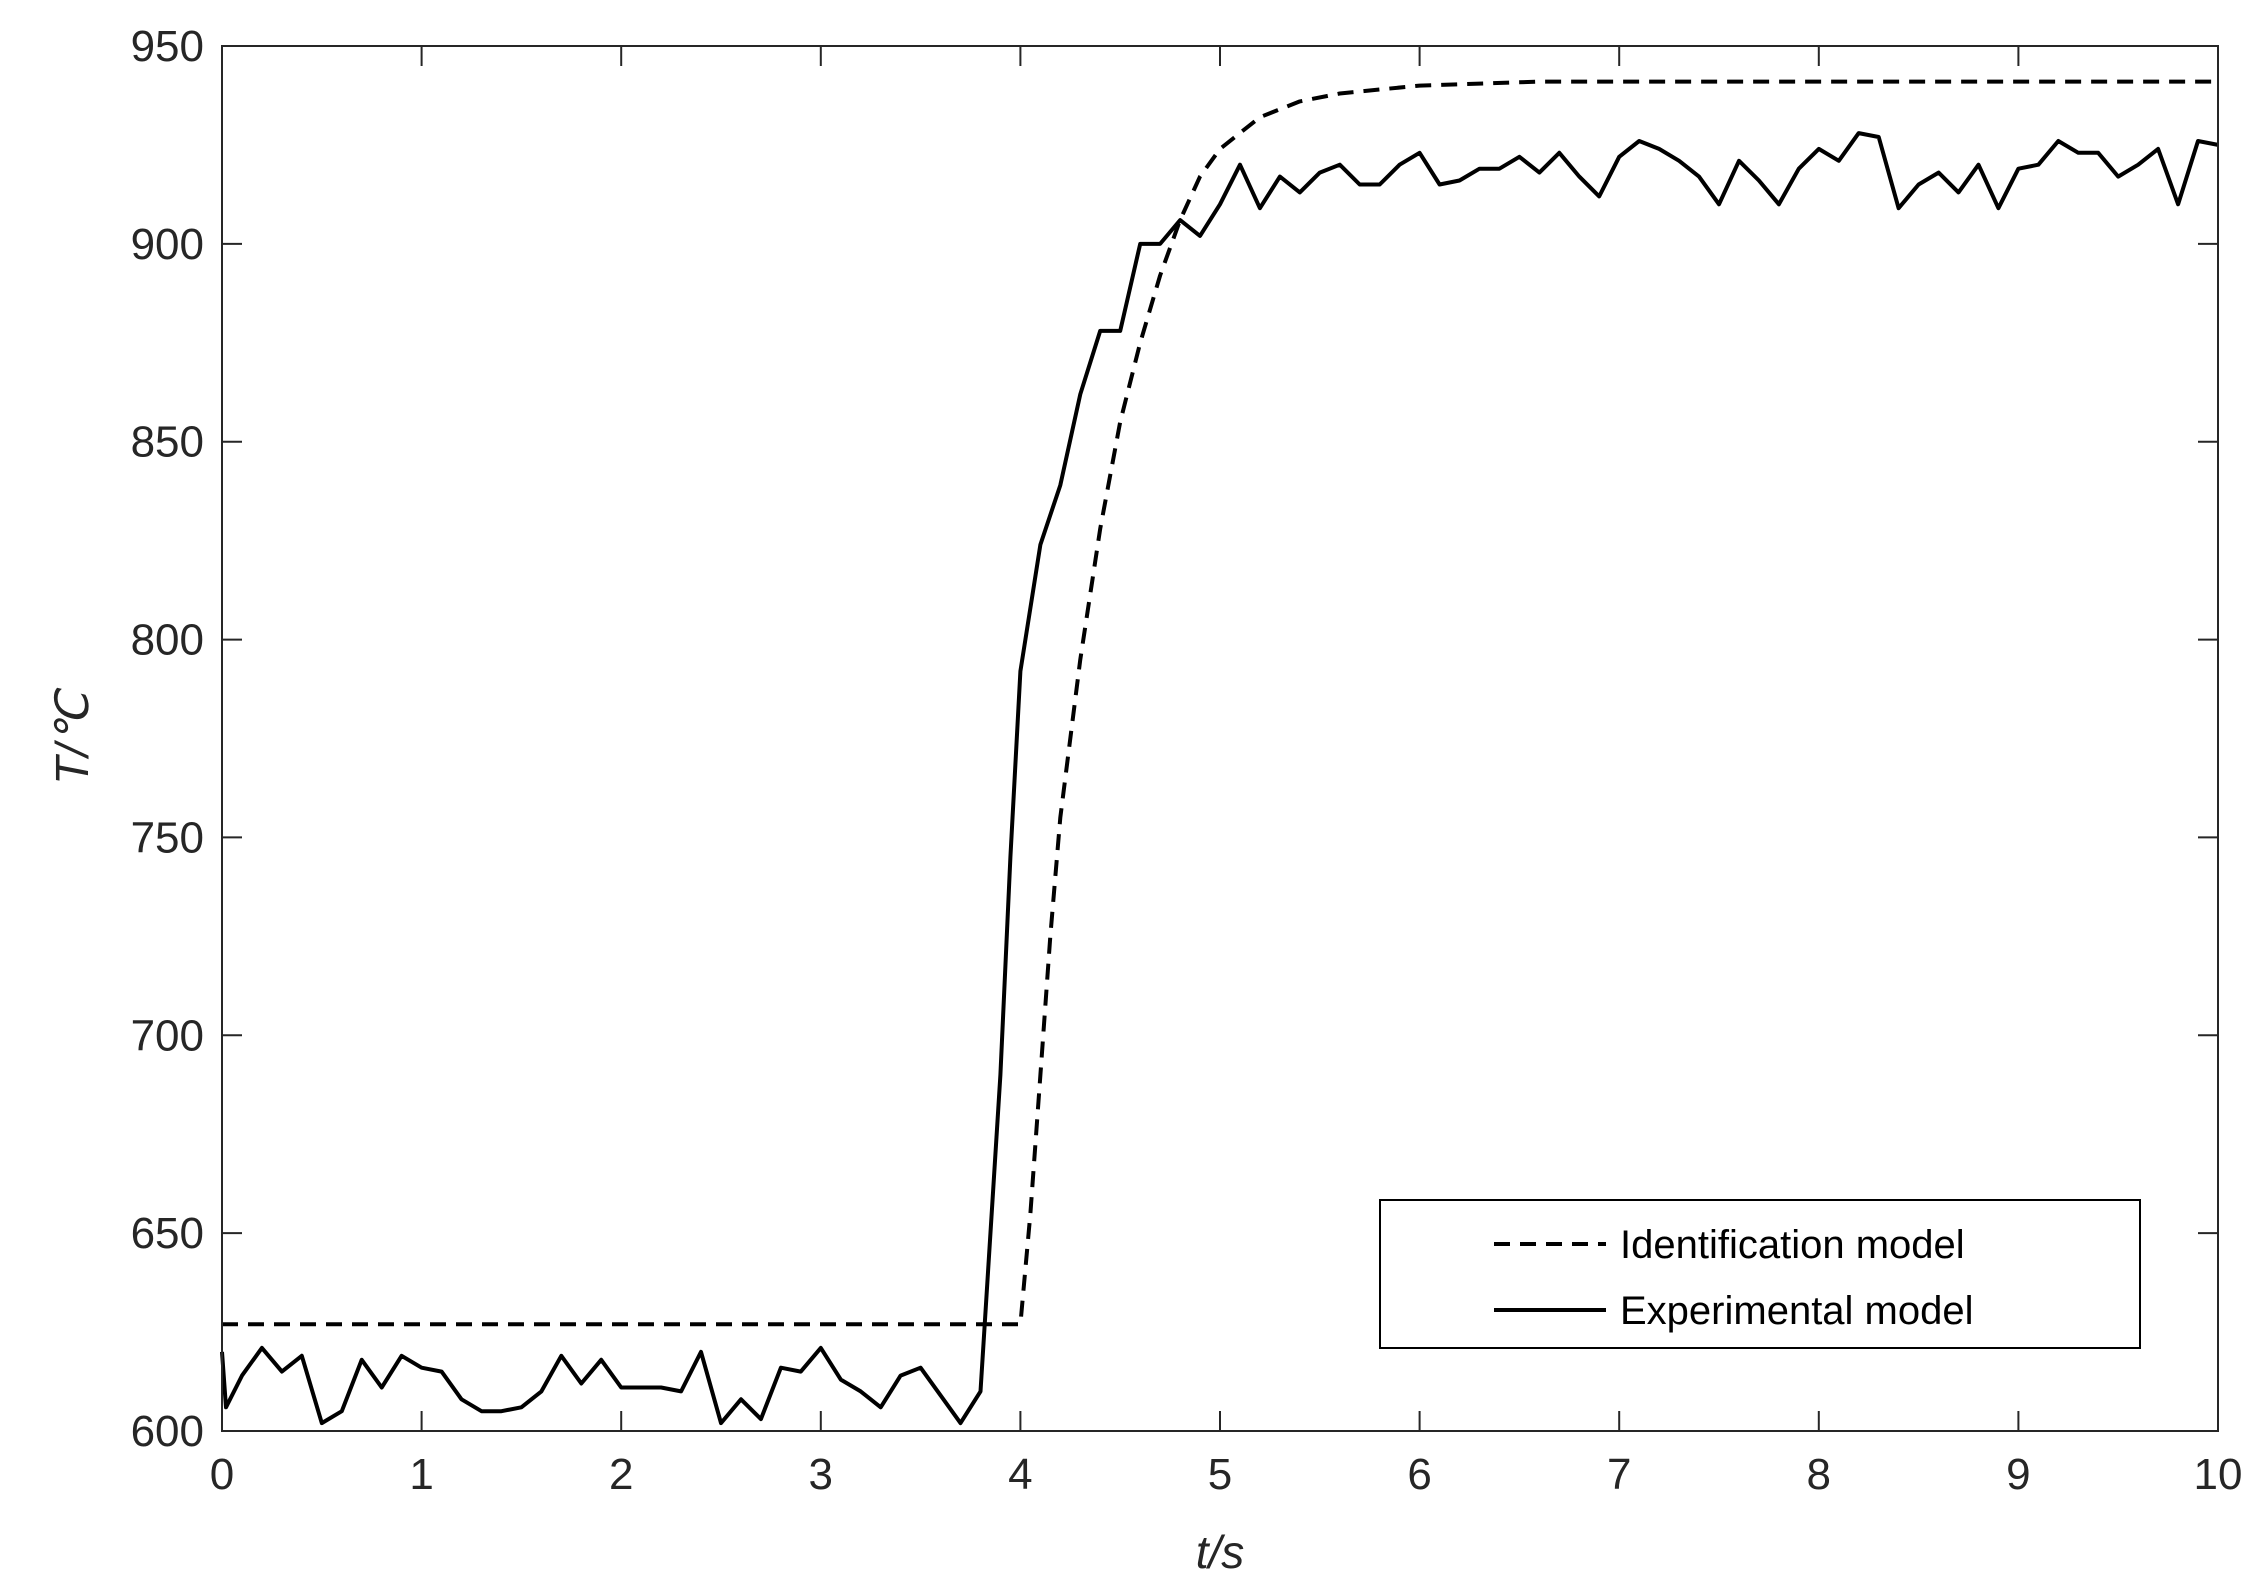 This screenshot has height=1596, width=2266. I want to click on x-axis-label: t/s, so click(1220, 1552).